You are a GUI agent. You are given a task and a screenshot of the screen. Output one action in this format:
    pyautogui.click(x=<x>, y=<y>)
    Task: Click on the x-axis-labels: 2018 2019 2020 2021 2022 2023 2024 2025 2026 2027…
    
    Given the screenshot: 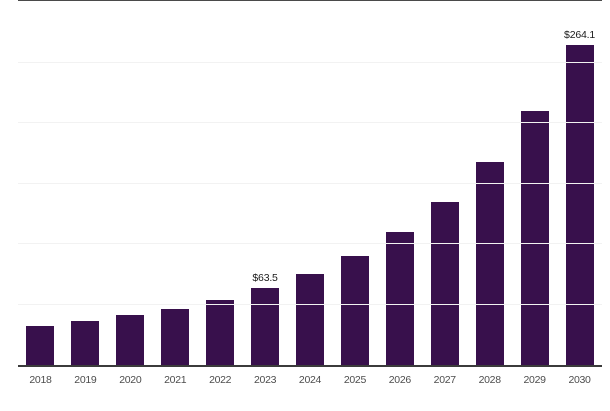 What is the action you would take?
    pyautogui.click(x=310, y=382)
    